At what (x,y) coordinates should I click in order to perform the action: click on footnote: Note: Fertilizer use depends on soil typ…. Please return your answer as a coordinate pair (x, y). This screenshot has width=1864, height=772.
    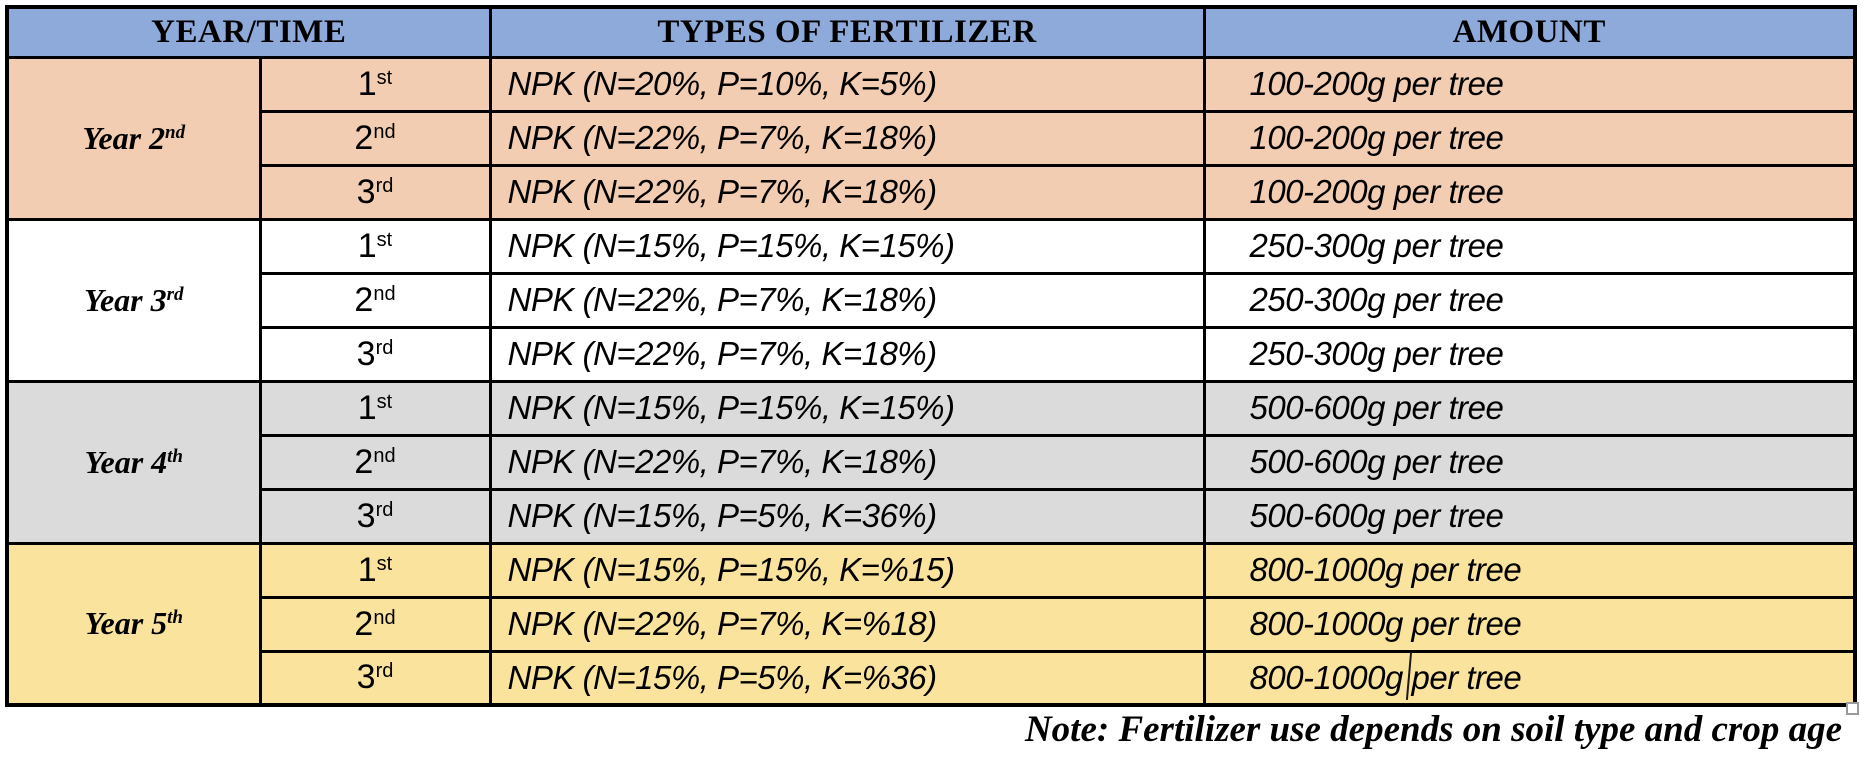
    Looking at the image, I should click on (1433, 729).